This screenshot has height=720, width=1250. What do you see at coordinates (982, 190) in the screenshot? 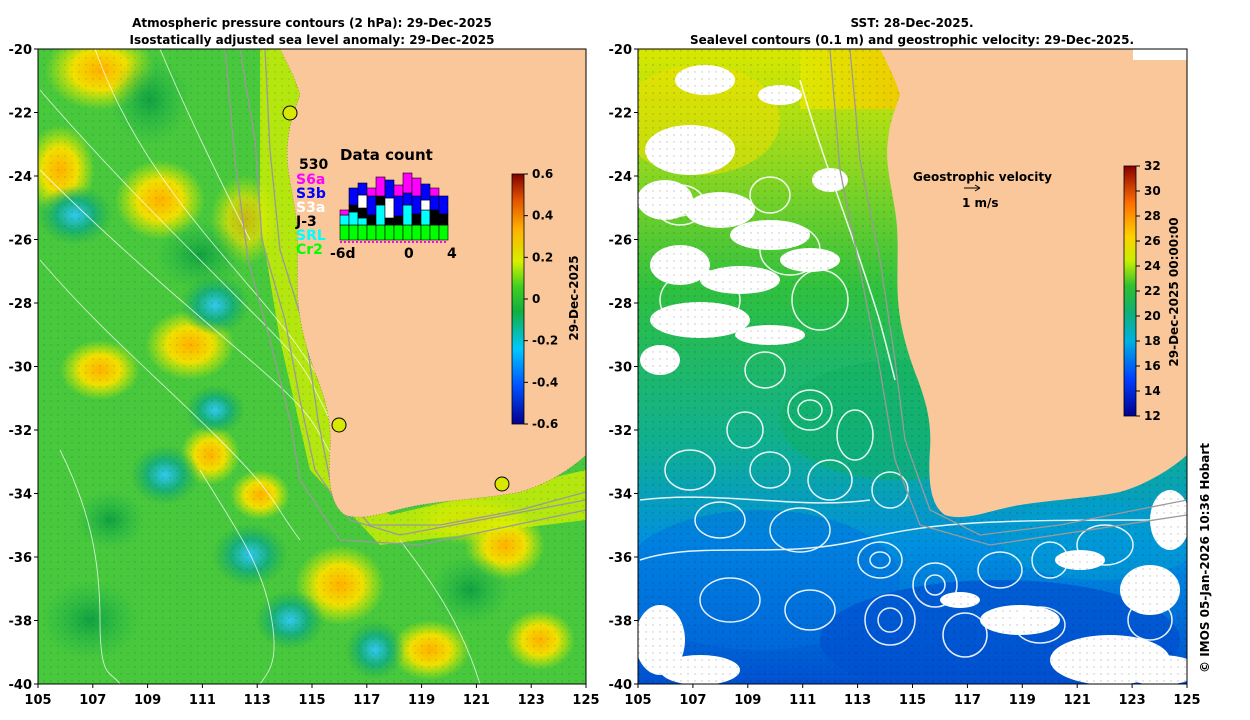
I see `velocity-legend: Geostrophic velocity 1 m/s` at bounding box center [982, 190].